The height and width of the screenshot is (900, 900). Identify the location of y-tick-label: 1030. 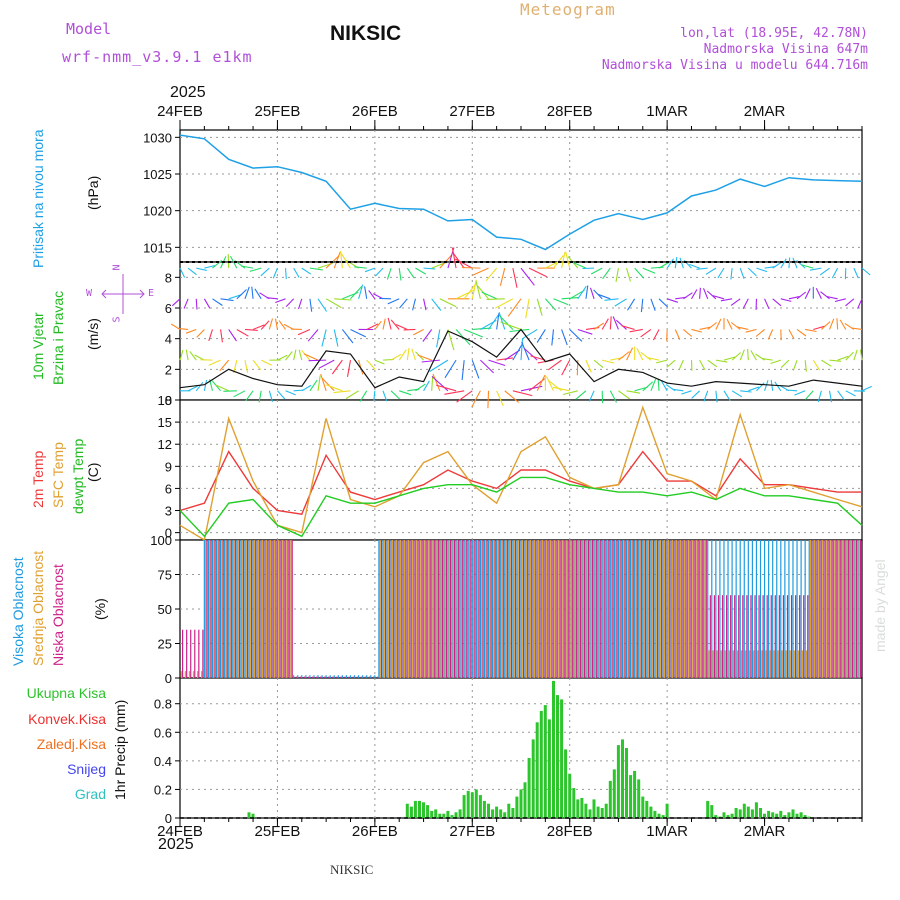
(157, 137).